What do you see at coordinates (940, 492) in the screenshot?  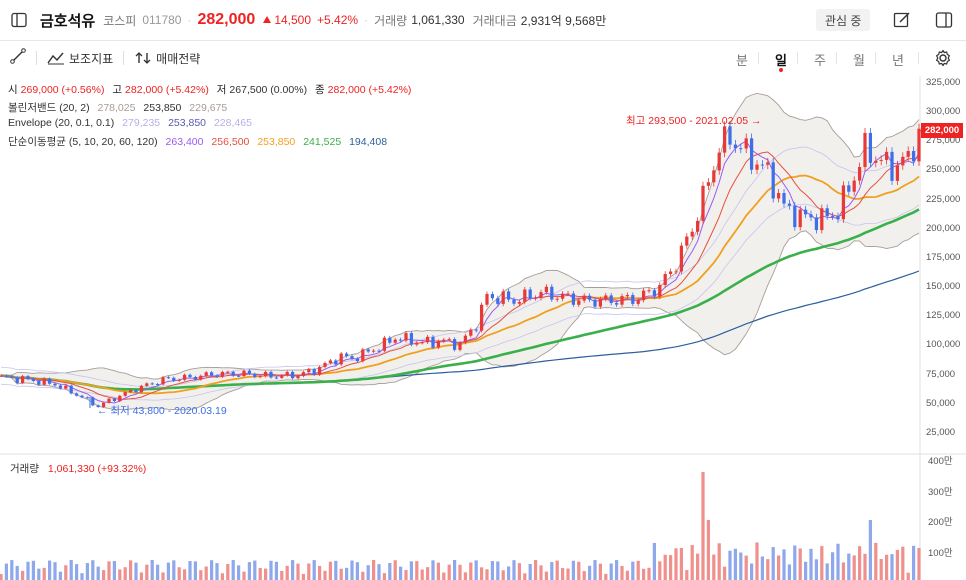 I see `volume-axis-label: 300만` at bounding box center [940, 492].